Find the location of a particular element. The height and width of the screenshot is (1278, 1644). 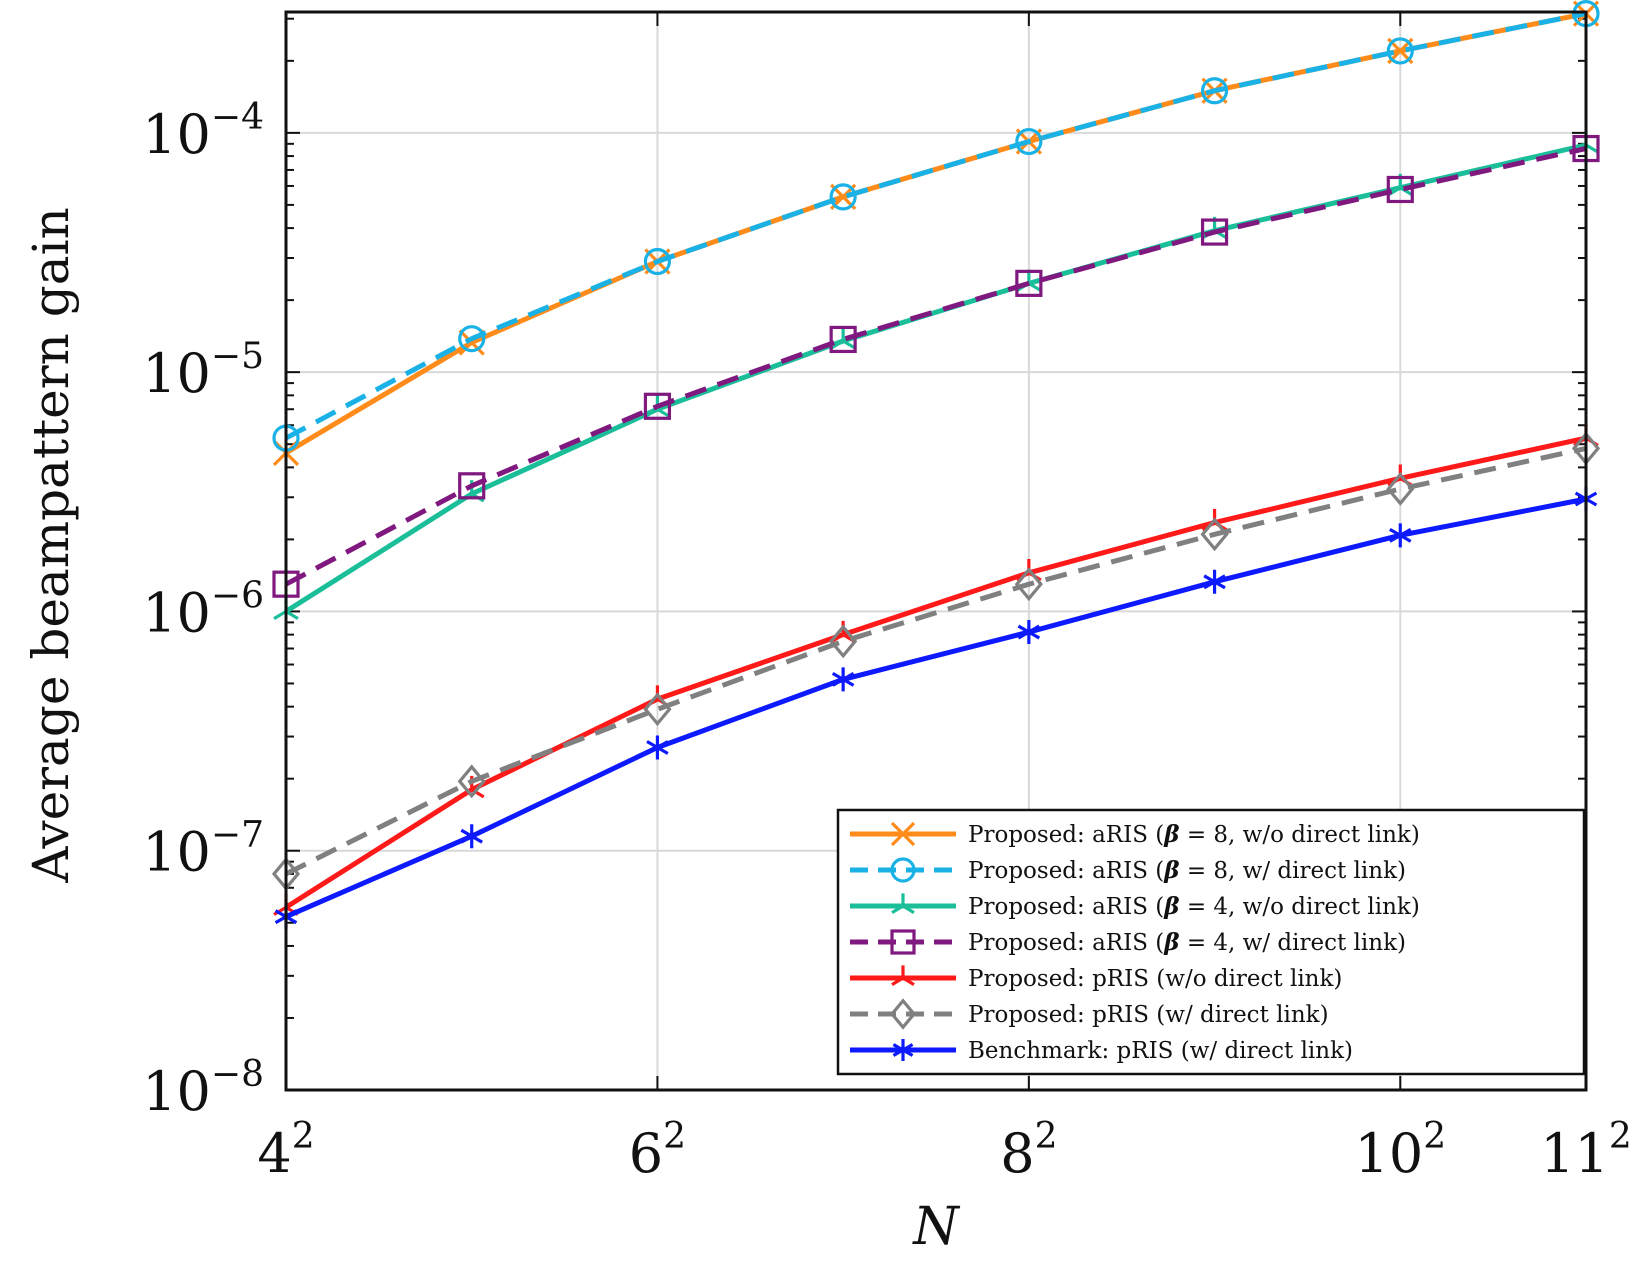

legend-entry: Proposed: pRIS (w/ direct link) is located at coordinates (1089, 1014).